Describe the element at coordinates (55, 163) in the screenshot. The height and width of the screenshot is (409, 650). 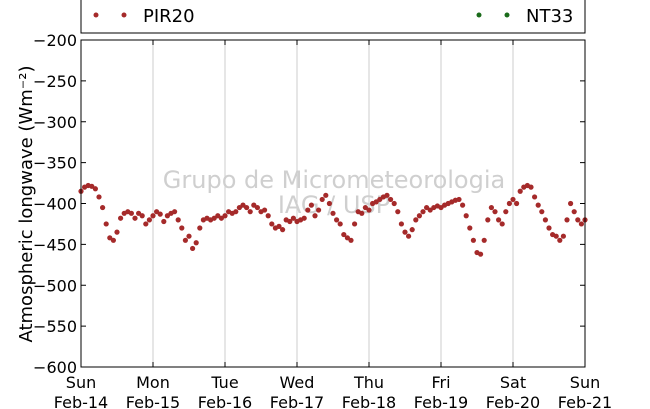
I see `y-tick-label: −350` at that location.